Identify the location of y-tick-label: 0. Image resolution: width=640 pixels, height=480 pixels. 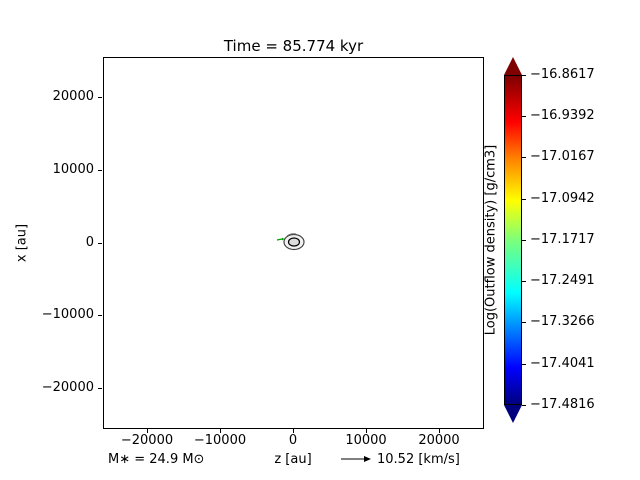
(89, 242).